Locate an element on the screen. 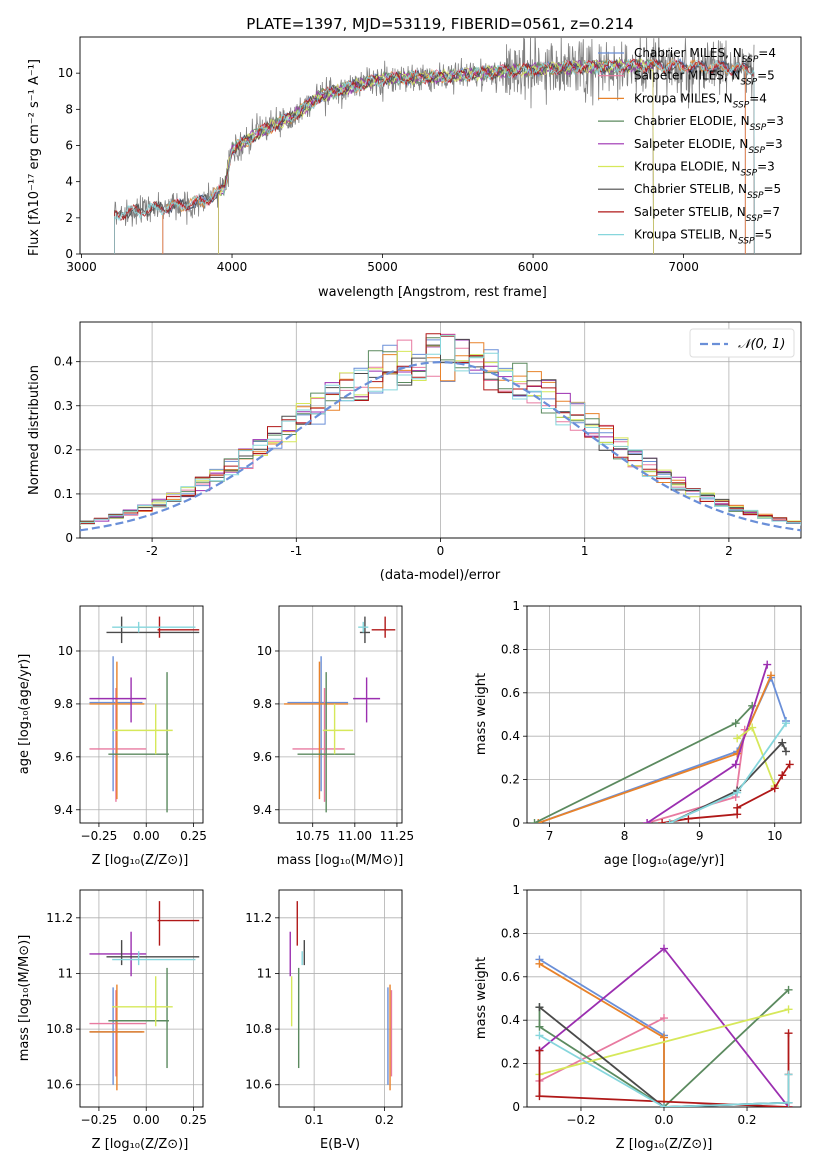 This screenshot has width=819, height=1170. normal-reference-curve is located at coordinates (440, 446).